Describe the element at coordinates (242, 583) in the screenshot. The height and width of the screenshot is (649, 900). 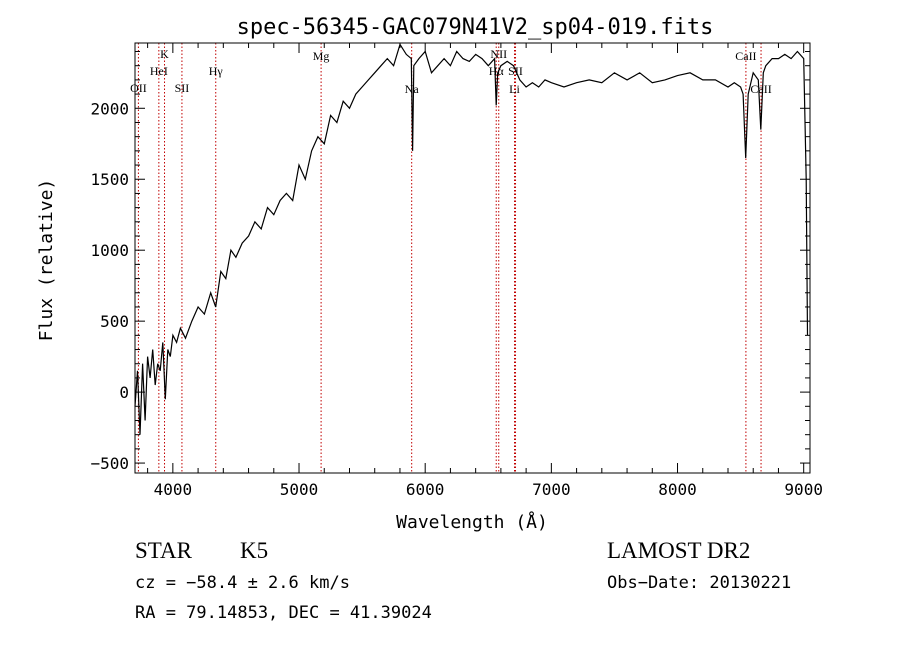
I see `redshift-info: cz = −58.4 ± 2.6 km/s` at that location.